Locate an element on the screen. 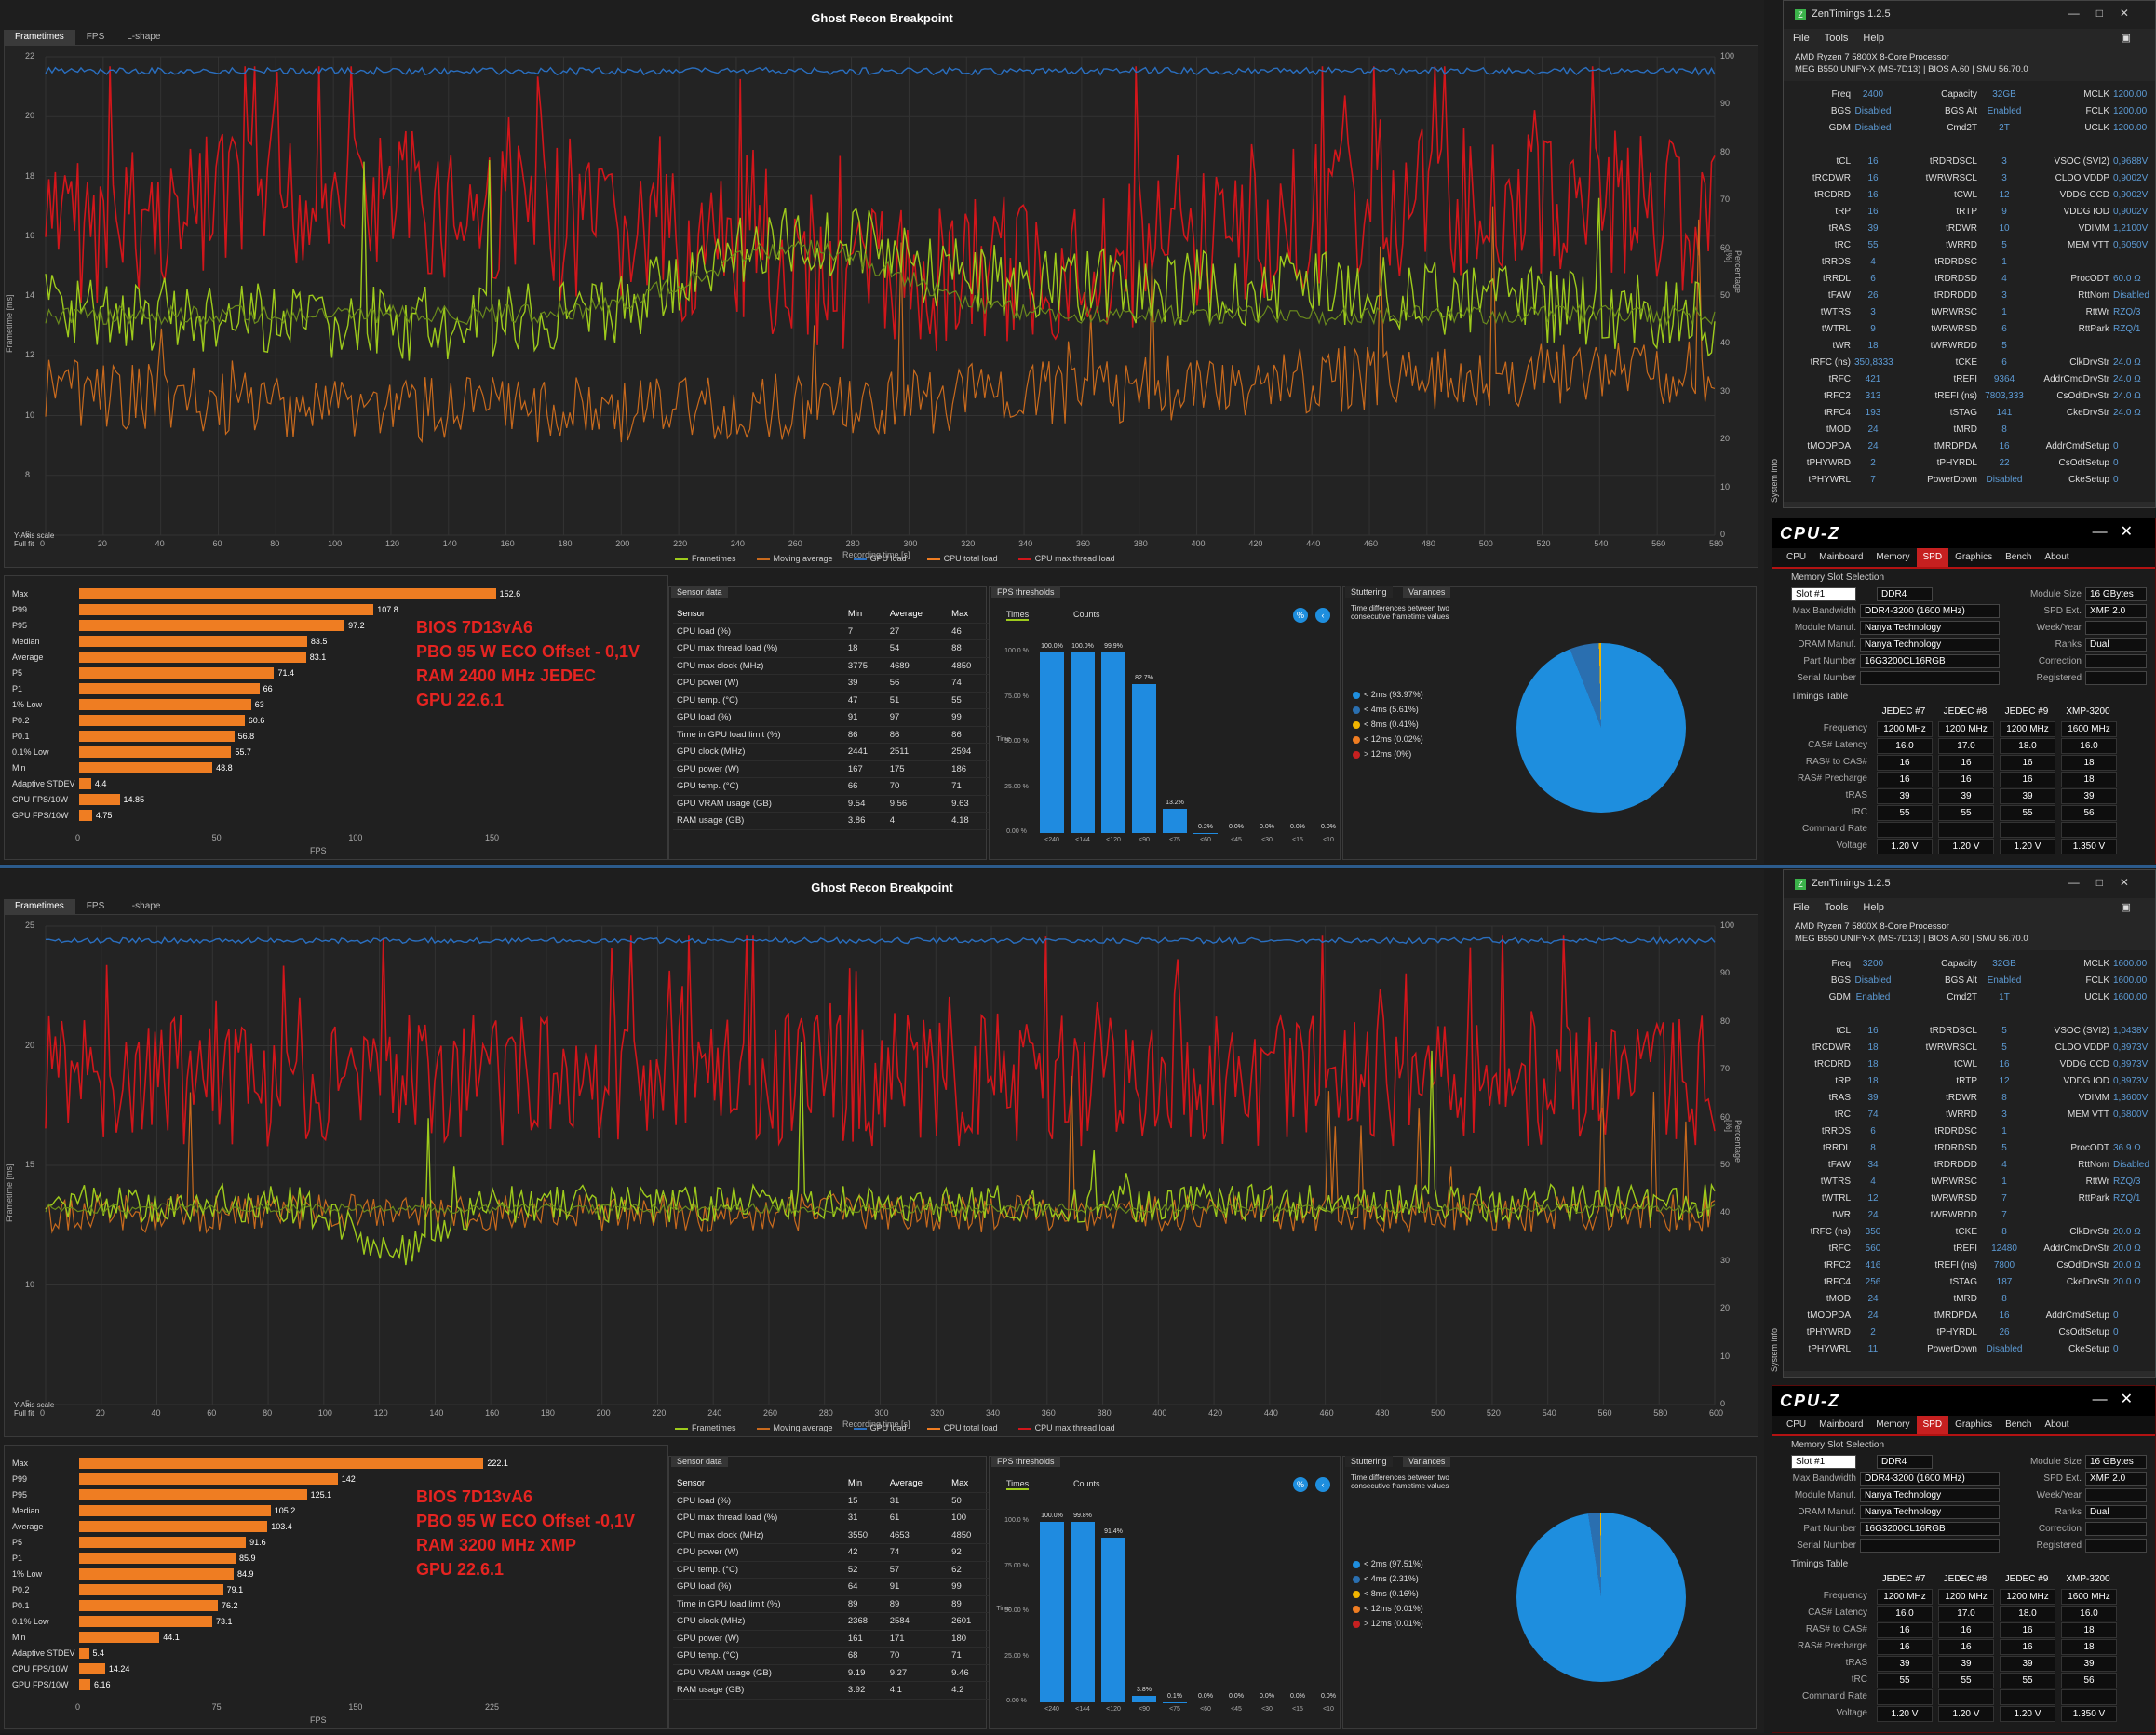 The image size is (2156, 1735). timing-value: 5 is located at coordinates (2004, 1047).